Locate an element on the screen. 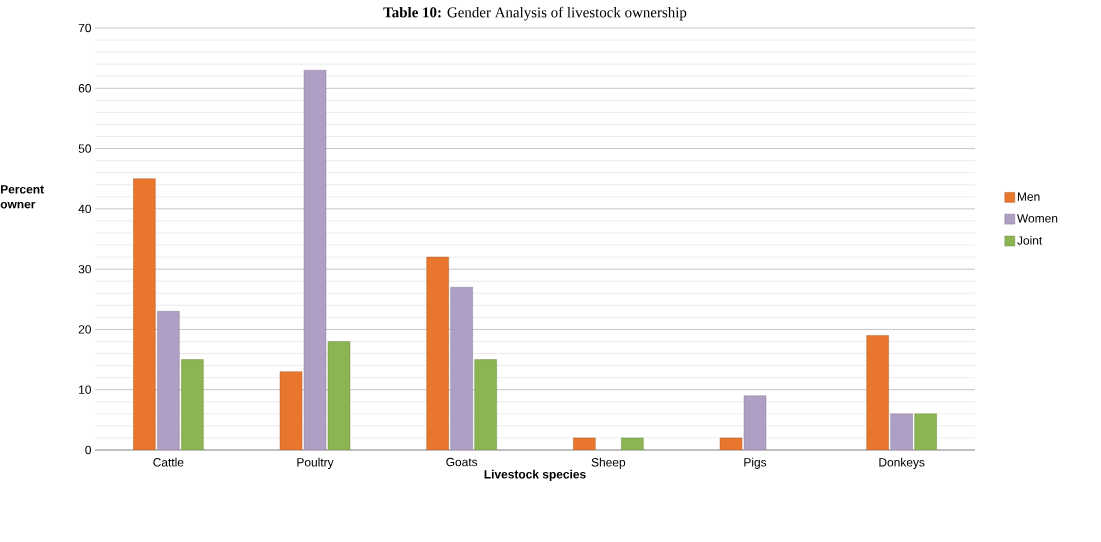 This screenshot has height=542, width=1101. y-tick-label: 60 is located at coordinates (85, 88).